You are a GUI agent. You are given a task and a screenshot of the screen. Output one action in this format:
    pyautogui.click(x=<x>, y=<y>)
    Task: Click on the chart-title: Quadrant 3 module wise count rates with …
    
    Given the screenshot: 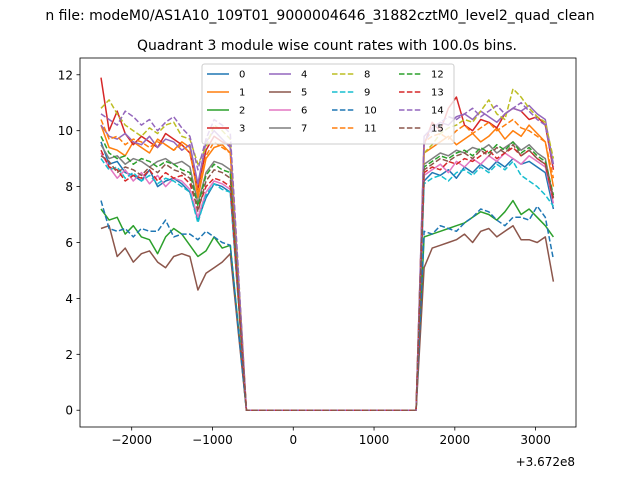 What is the action you would take?
    pyautogui.click(x=327, y=46)
    